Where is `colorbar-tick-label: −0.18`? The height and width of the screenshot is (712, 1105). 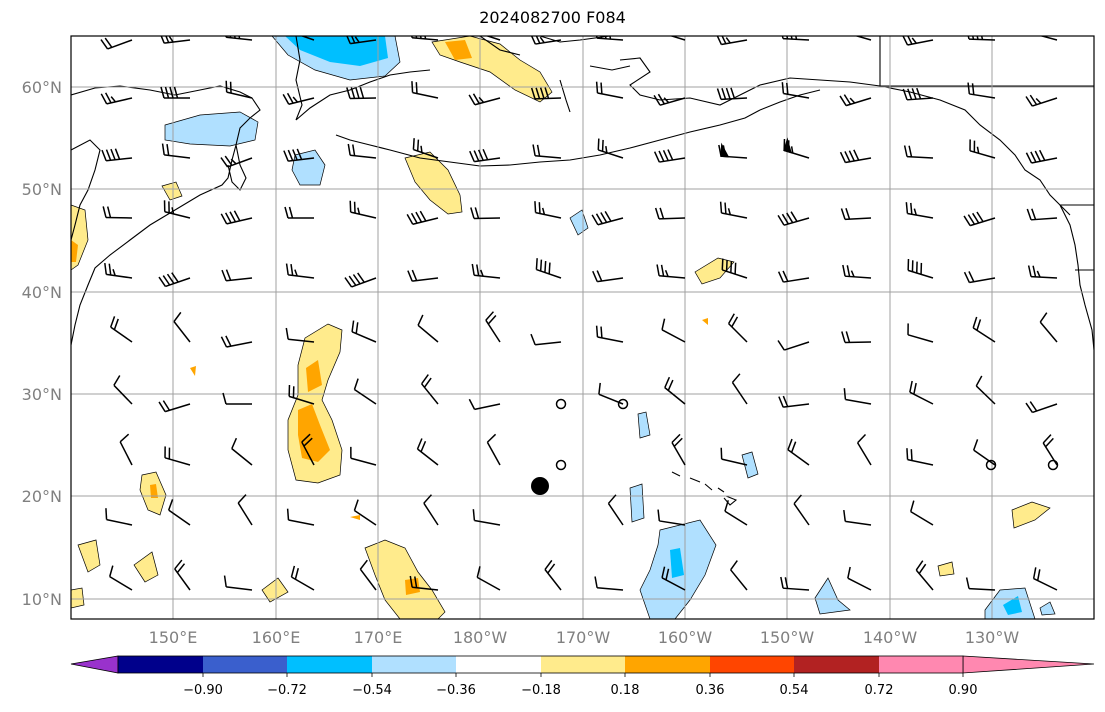 colorbar-tick-label: −0.18 is located at coordinates (541, 690).